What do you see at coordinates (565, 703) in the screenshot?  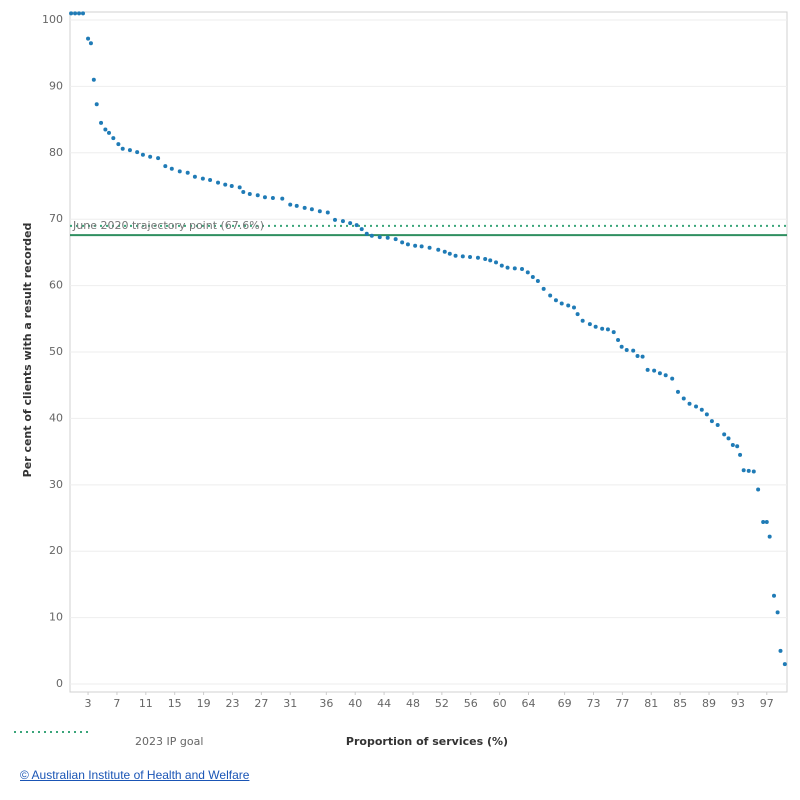 I see `x-tick-label: 69` at bounding box center [565, 703].